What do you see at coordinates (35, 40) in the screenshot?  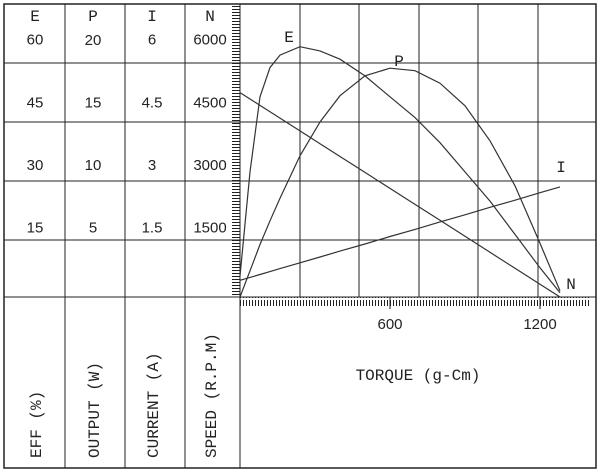 I see `y-tick-label: 60` at bounding box center [35, 40].